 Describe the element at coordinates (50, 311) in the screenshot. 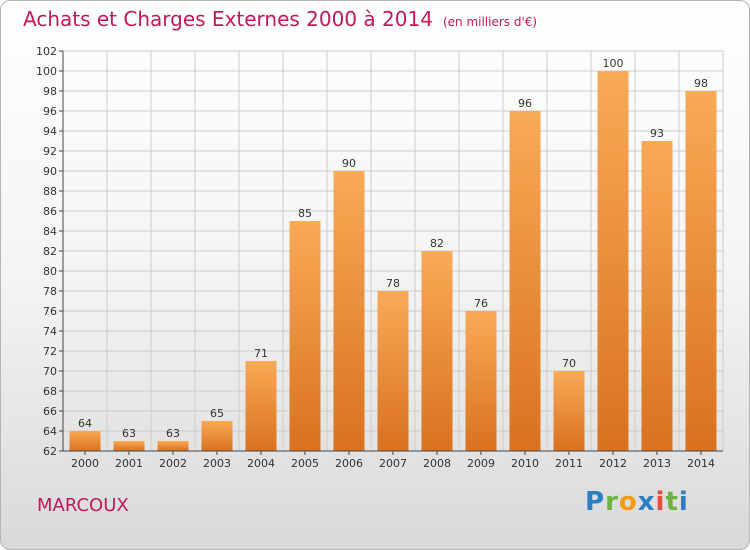

I see `y-tick-label: 76` at that location.